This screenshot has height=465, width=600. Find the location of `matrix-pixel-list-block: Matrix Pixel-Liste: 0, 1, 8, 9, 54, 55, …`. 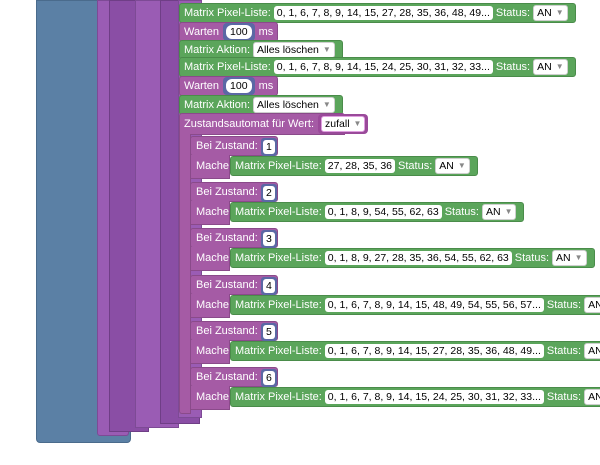

matrix-pixel-list-block: Matrix Pixel-Liste: 0, 1, 8, 9, 54, 55, … is located at coordinates (377, 212).